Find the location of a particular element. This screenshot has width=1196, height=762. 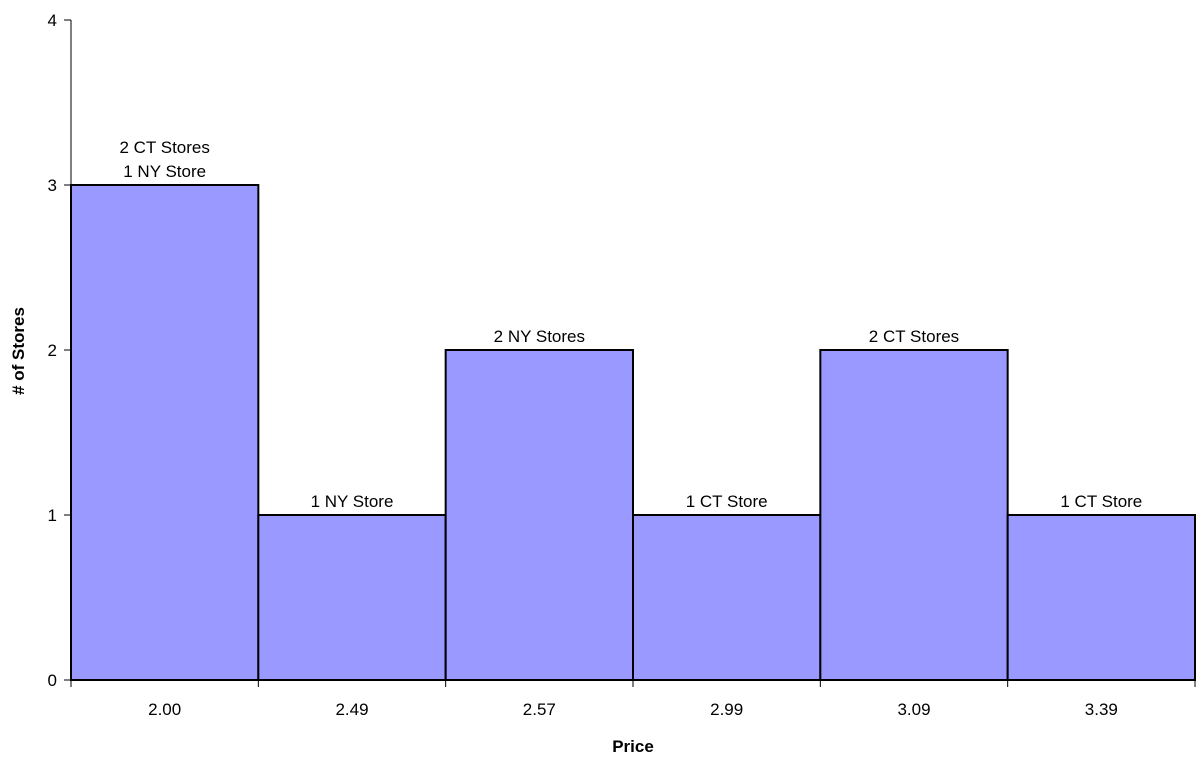

x-tick-label-3: 2.99 is located at coordinates (726, 709).